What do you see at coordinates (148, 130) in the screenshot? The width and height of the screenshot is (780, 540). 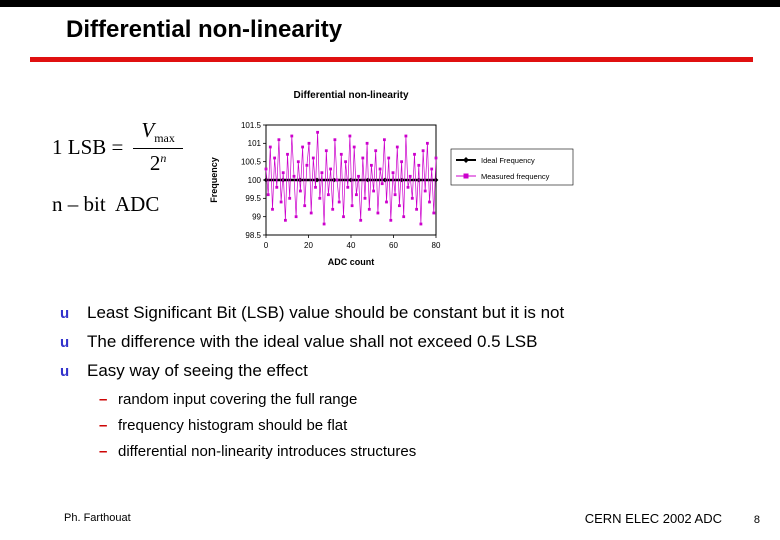 I see `formula-numerator-var: V` at bounding box center [148, 130].